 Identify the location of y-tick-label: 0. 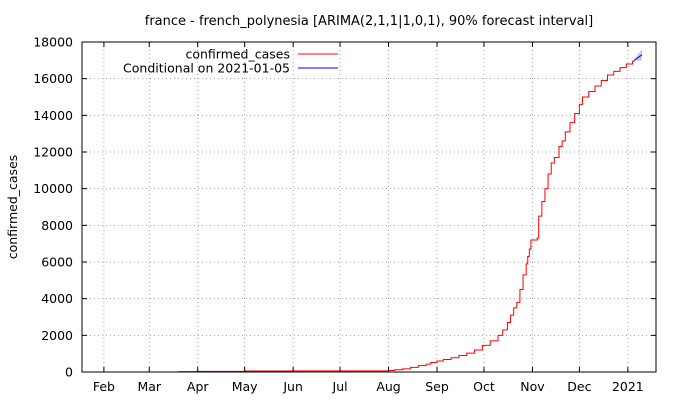
(69, 372).